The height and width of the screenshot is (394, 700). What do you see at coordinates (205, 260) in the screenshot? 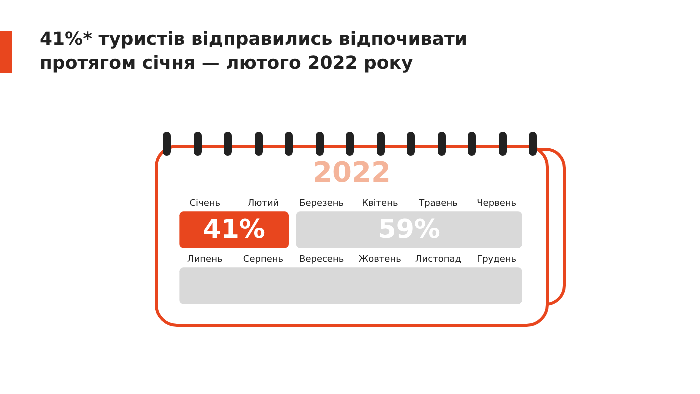
I see `category-label: Липень` at bounding box center [205, 260].